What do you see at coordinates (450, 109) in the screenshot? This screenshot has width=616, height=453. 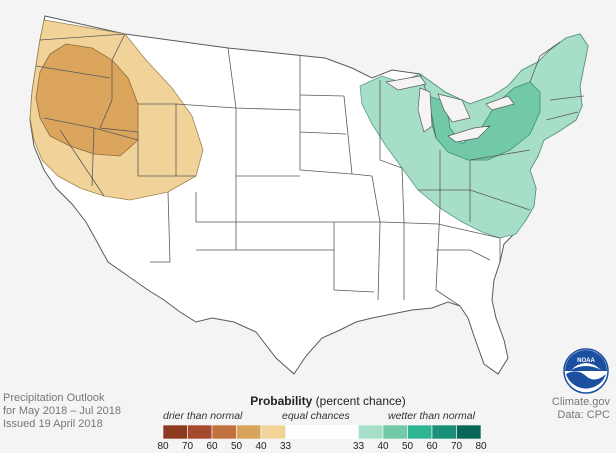 I see `great-lakes` at bounding box center [450, 109].